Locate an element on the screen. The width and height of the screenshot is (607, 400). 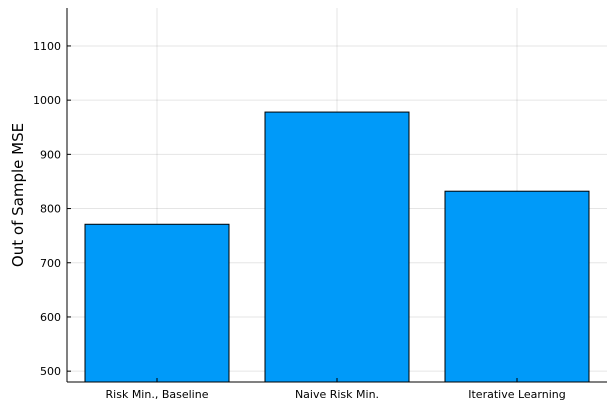
y-tick-label: 1100 is located at coordinates (47, 46).